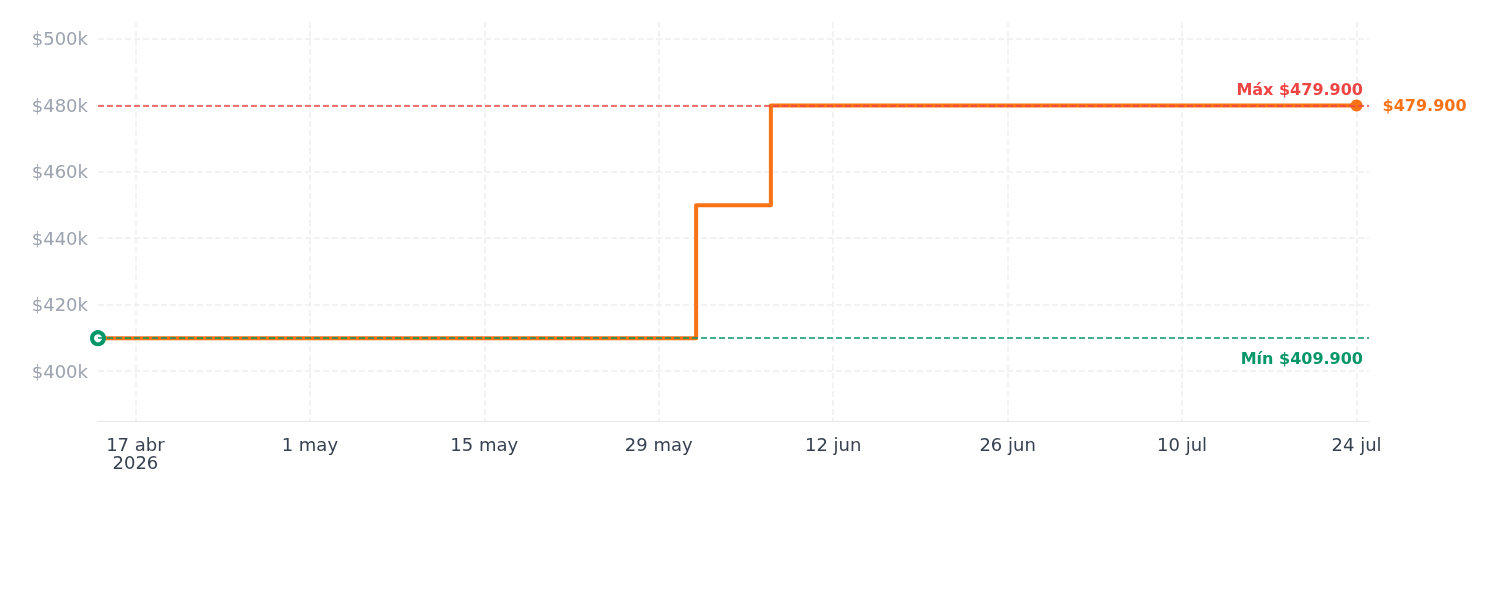  I want to click on x-tick-label: 15 may, so click(484, 444).